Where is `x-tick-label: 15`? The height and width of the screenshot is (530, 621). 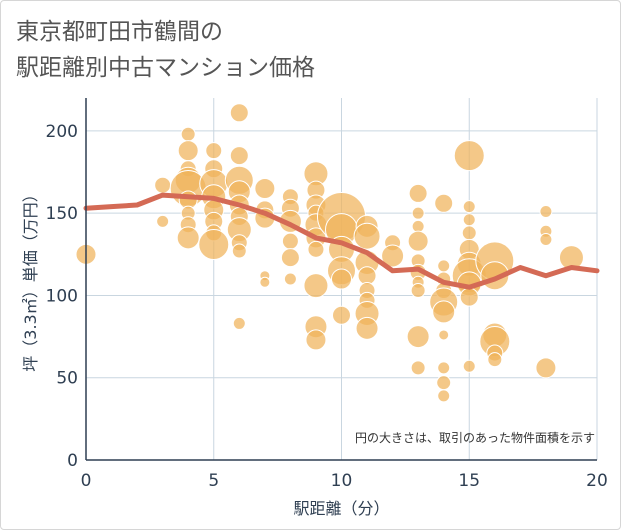
x-tick-label: 15 is located at coordinates (469, 481).